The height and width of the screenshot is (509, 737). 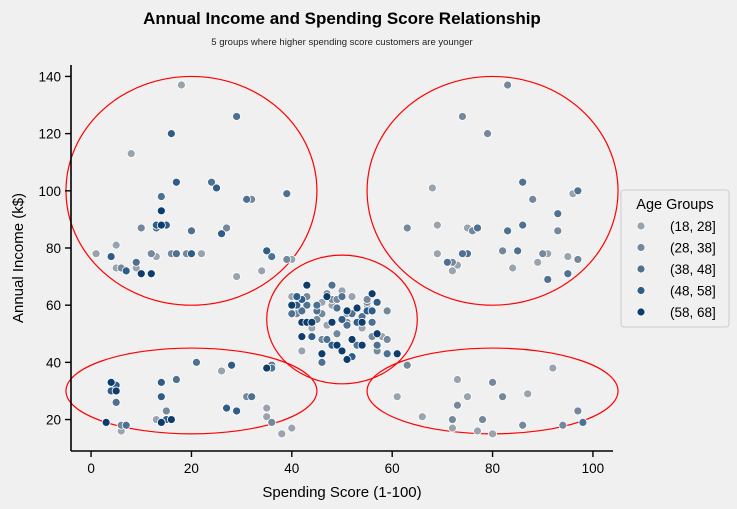 I want to click on y-ticks: 20 40 60 80 100 120 140, so click(x=54, y=248).